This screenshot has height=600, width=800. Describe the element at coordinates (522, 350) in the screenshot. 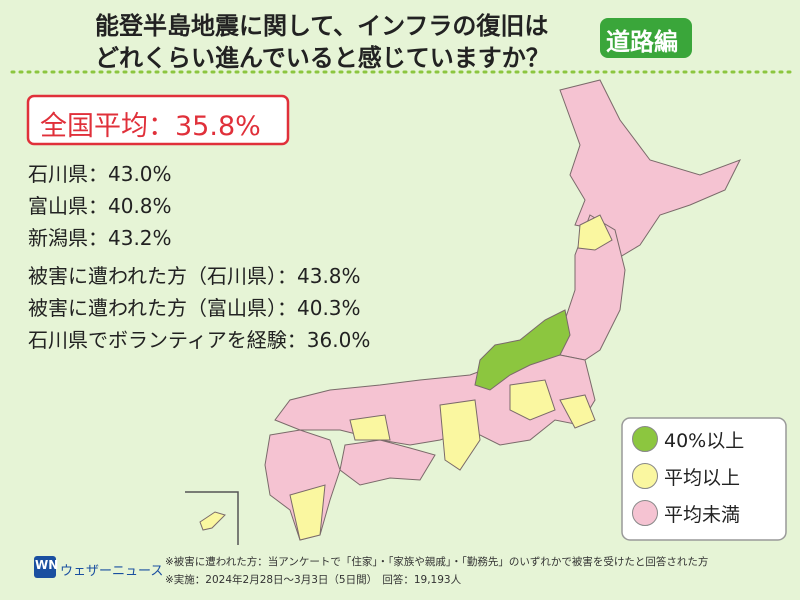

I see `niigata-toyama-ishikawa` at that location.